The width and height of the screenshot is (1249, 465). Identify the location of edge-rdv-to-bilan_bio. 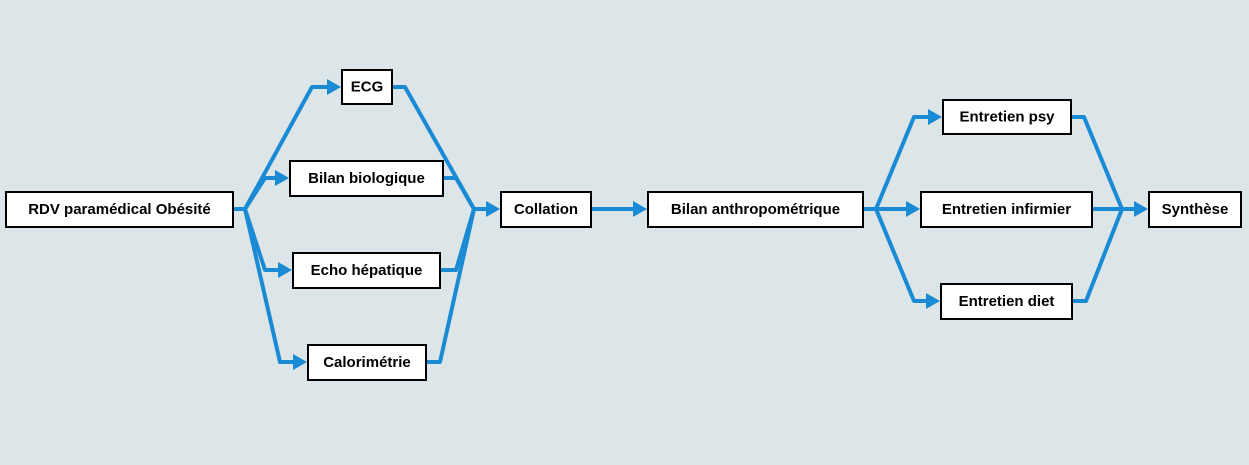
(260, 193).